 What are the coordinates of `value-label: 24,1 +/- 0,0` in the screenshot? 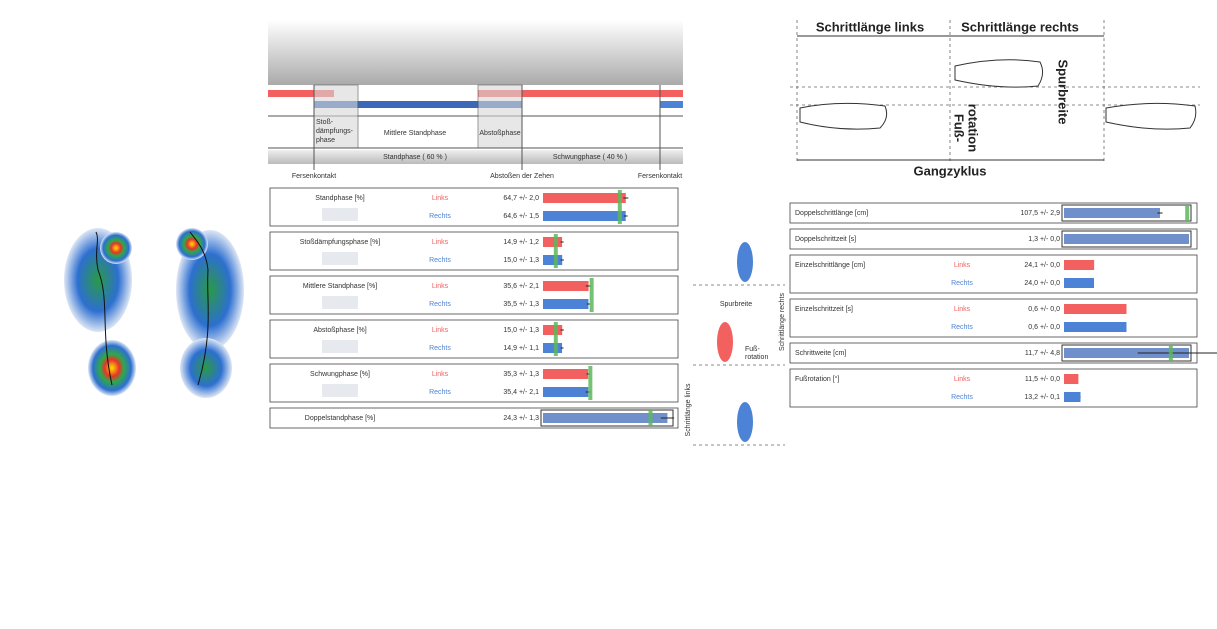 It's located at (1042, 265).